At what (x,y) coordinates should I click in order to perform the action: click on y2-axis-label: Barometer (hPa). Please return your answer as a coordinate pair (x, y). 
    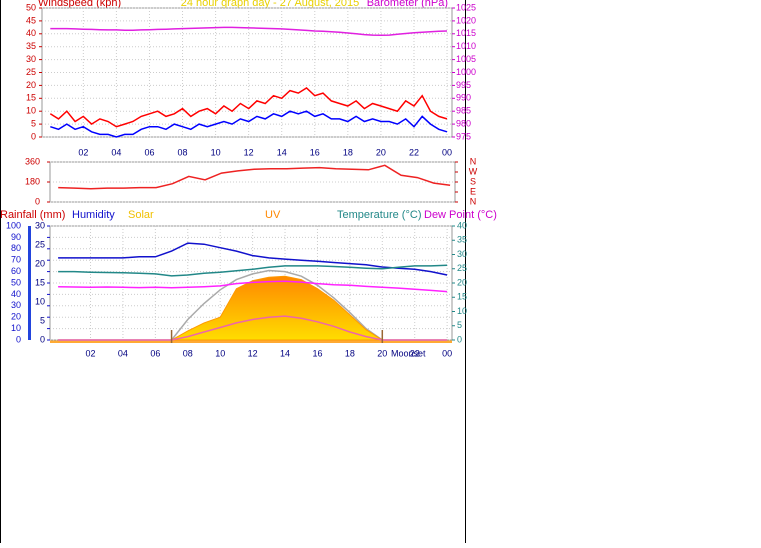
    Looking at the image, I should click on (407, 4).